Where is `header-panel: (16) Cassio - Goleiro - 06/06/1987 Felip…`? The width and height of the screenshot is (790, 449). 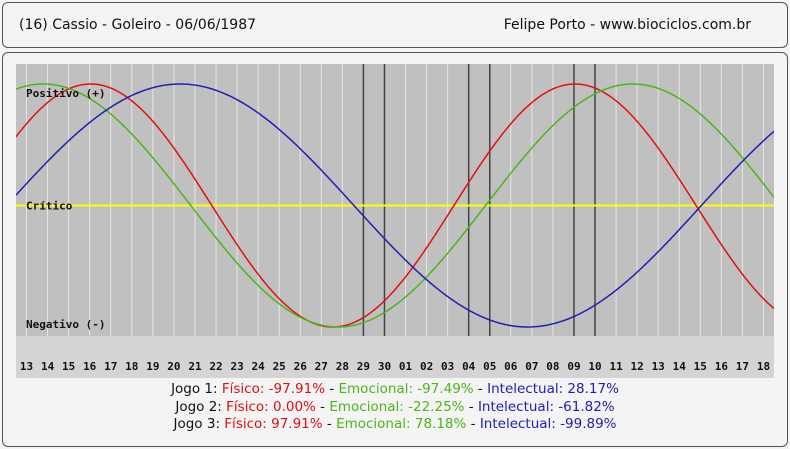
header-panel: (16) Cassio - Goleiro - 06/06/1987 Felip… is located at coordinates (395, 25).